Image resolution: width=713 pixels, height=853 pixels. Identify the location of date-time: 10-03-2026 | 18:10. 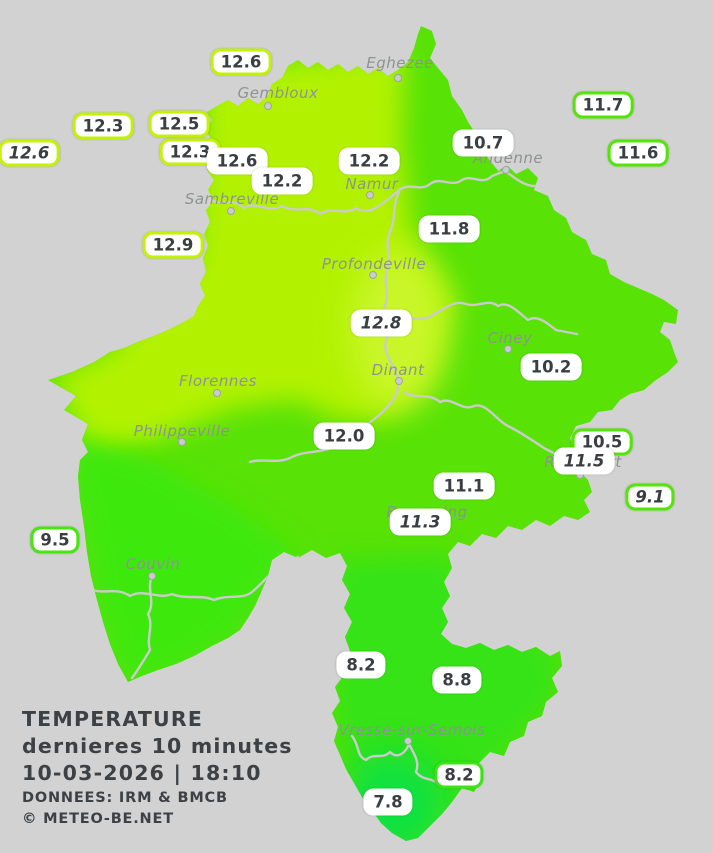
(142, 773).